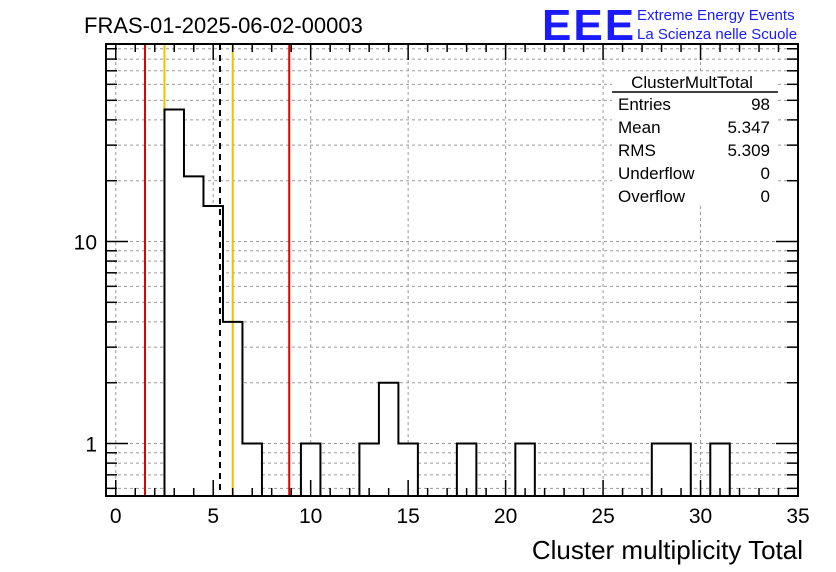  I want to click on stats-row: Underflow 0, so click(694, 173).